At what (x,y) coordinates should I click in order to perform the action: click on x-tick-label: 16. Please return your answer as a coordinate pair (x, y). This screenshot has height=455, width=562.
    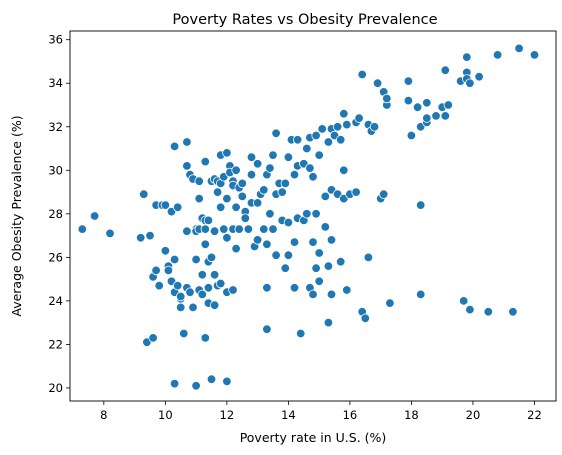
    Looking at the image, I should click on (350, 415).